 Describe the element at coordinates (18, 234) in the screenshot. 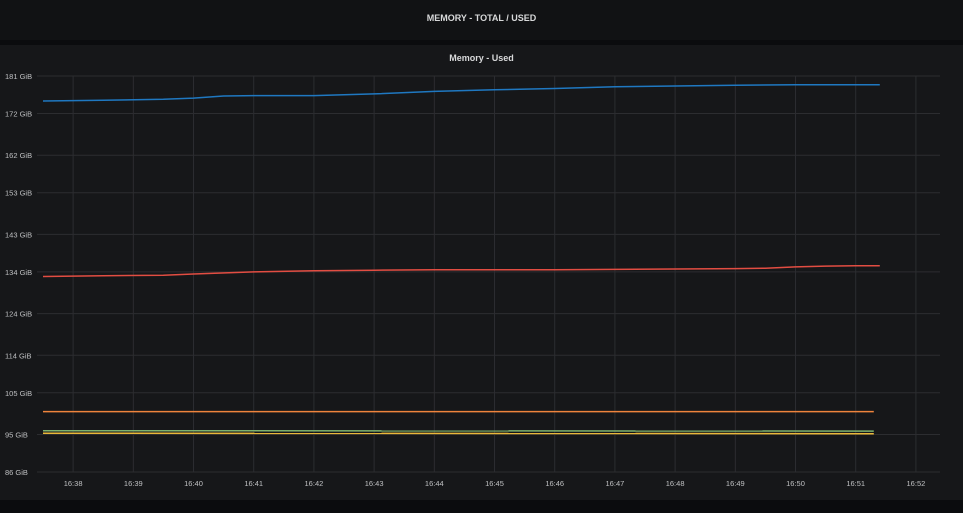

I see `y-tick-label: 143 GiB` at that location.